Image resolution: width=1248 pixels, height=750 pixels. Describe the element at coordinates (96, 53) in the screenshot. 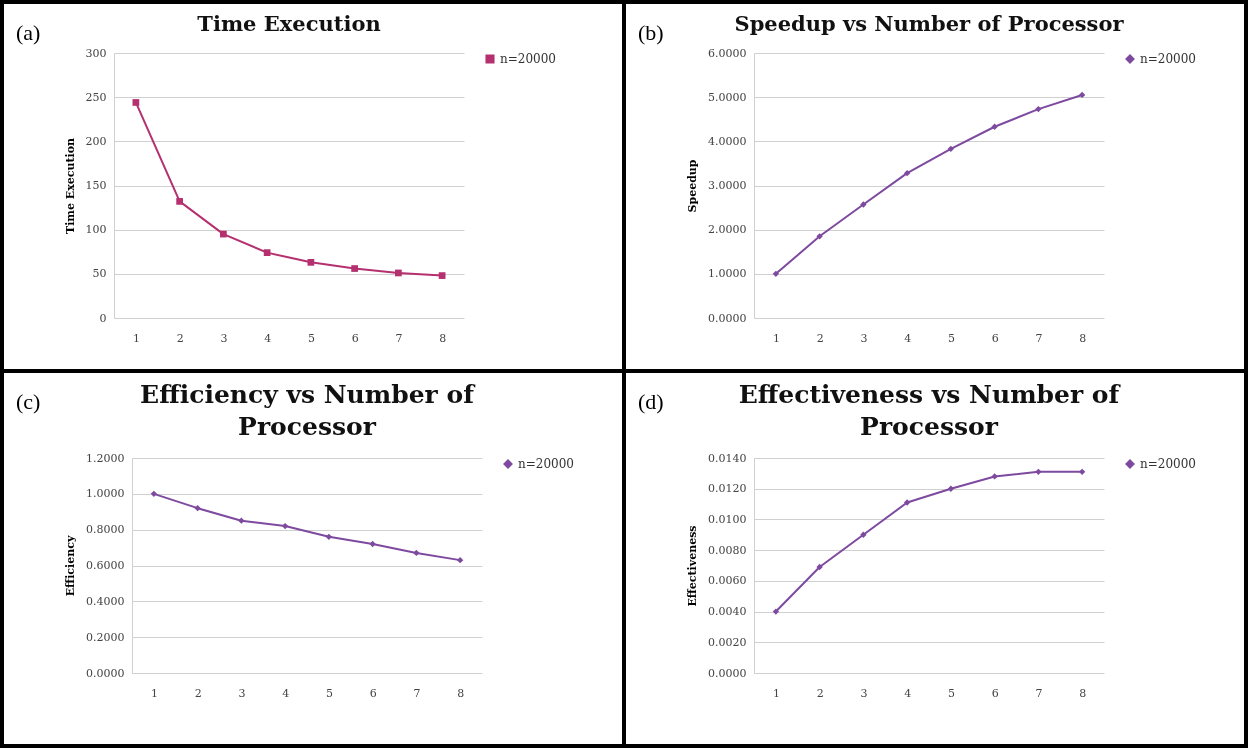

I see `y-tick-label: 300` at that location.